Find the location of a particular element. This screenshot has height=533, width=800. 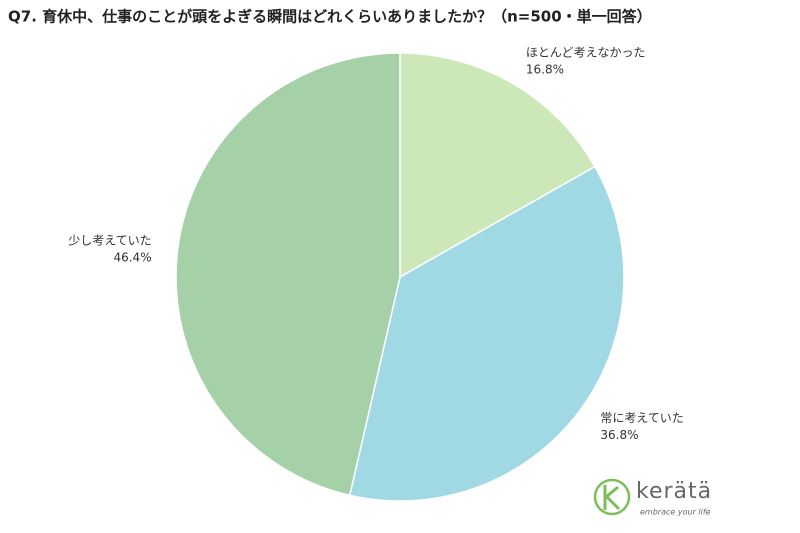

pie-slice is located at coordinates (497, 165).